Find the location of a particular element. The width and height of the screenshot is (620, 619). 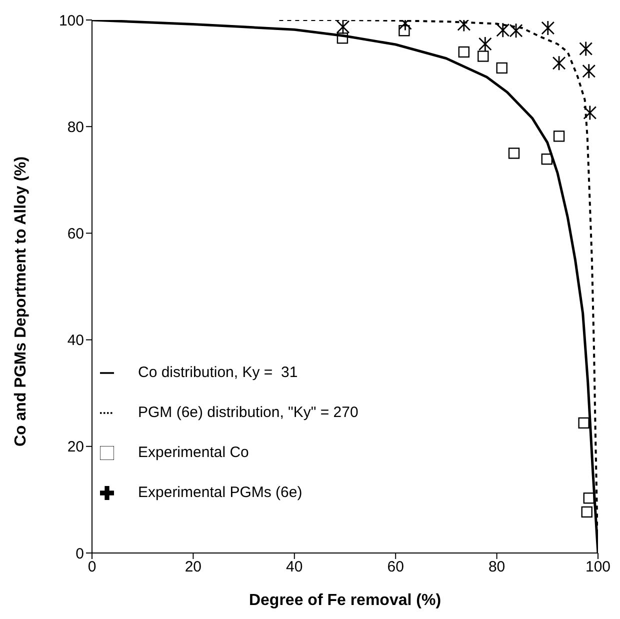

x-tick-label: 0 is located at coordinates (92, 567).